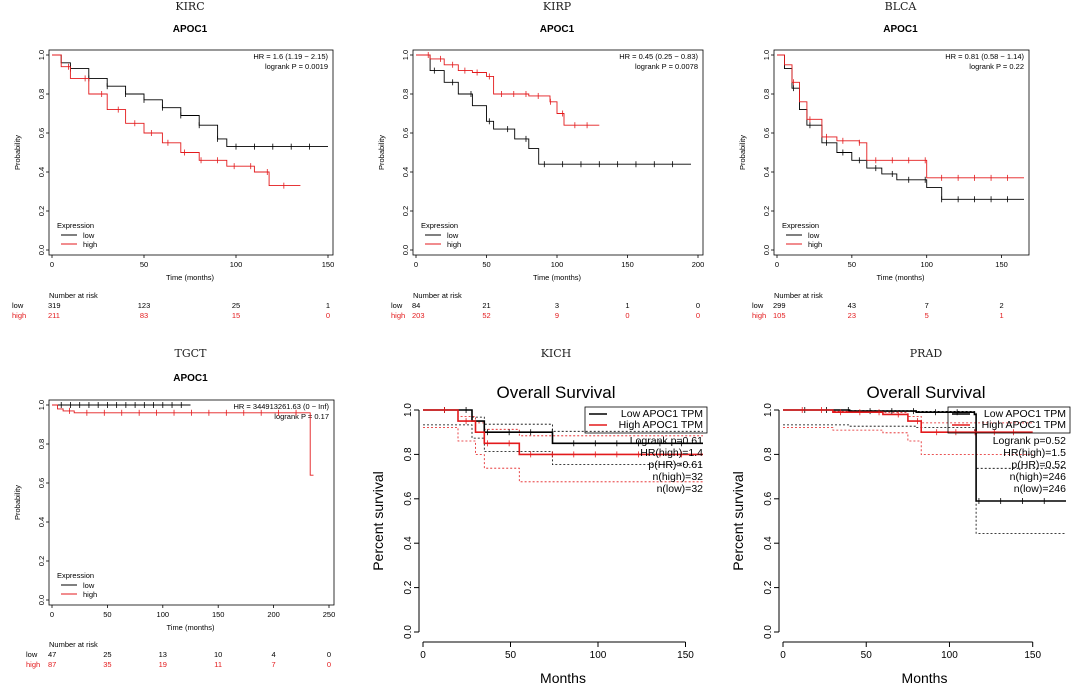  What do you see at coordinates (191, 353) in the screenshot?
I see `panel-title: TGCT` at bounding box center [191, 353].